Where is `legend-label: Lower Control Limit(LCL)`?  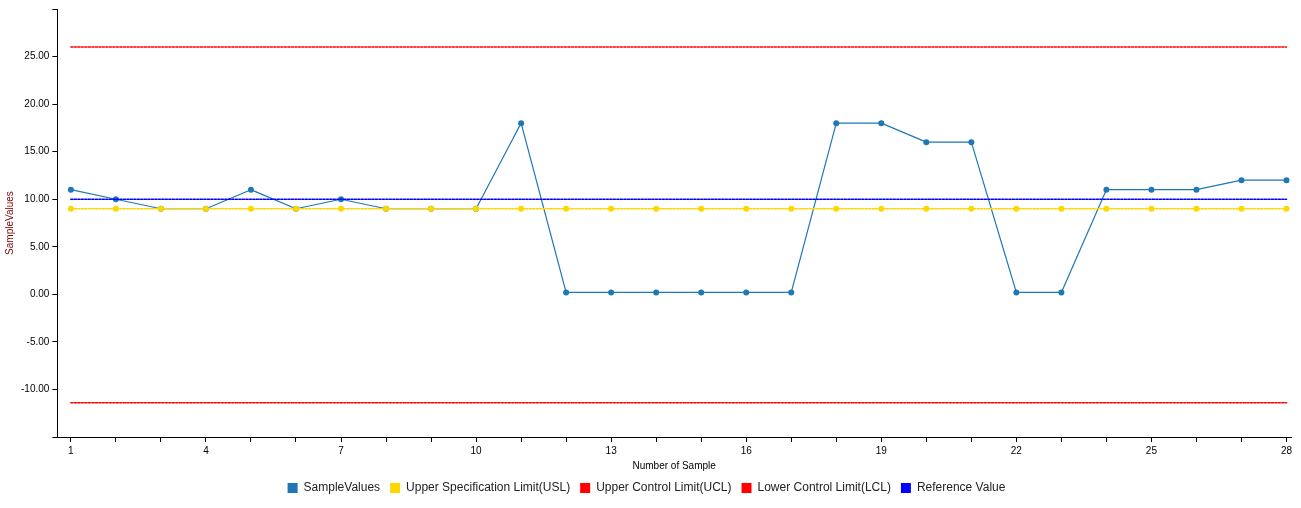 legend-label: Lower Control Limit(LCL) is located at coordinates (824, 487).